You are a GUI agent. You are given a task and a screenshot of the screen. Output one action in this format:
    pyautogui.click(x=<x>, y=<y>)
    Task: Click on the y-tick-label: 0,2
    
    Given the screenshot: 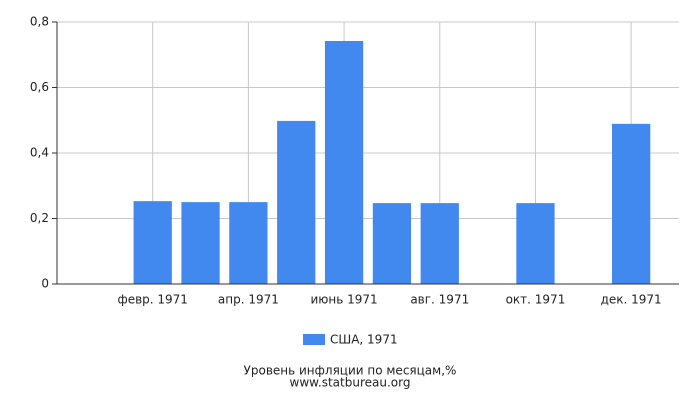 What is the action you would take?
    pyautogui.click(x=39, y=218)
    